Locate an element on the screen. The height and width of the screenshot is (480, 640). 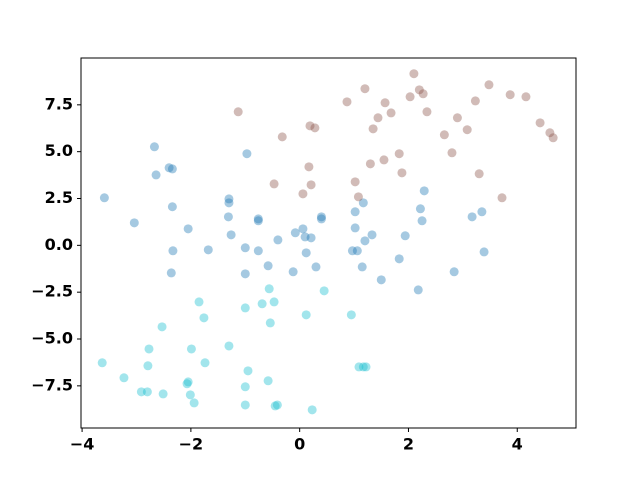
x-tick-label: 0 is located at coordinates (299, 444).